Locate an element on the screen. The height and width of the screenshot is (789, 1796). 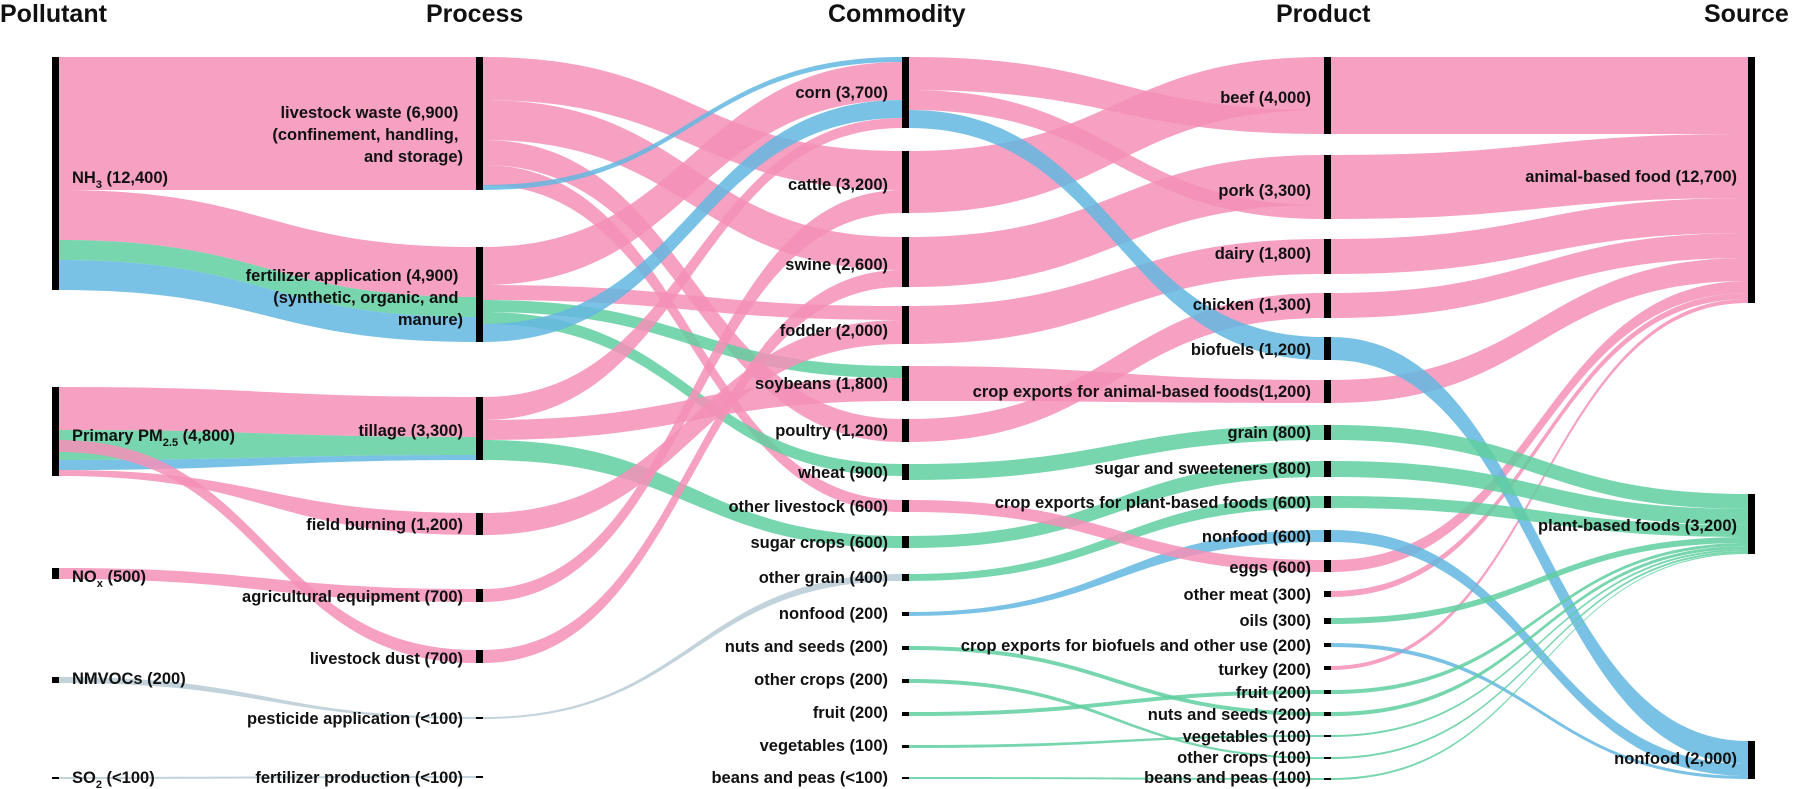
node-bar-nox is located at coordinates (55, 573).